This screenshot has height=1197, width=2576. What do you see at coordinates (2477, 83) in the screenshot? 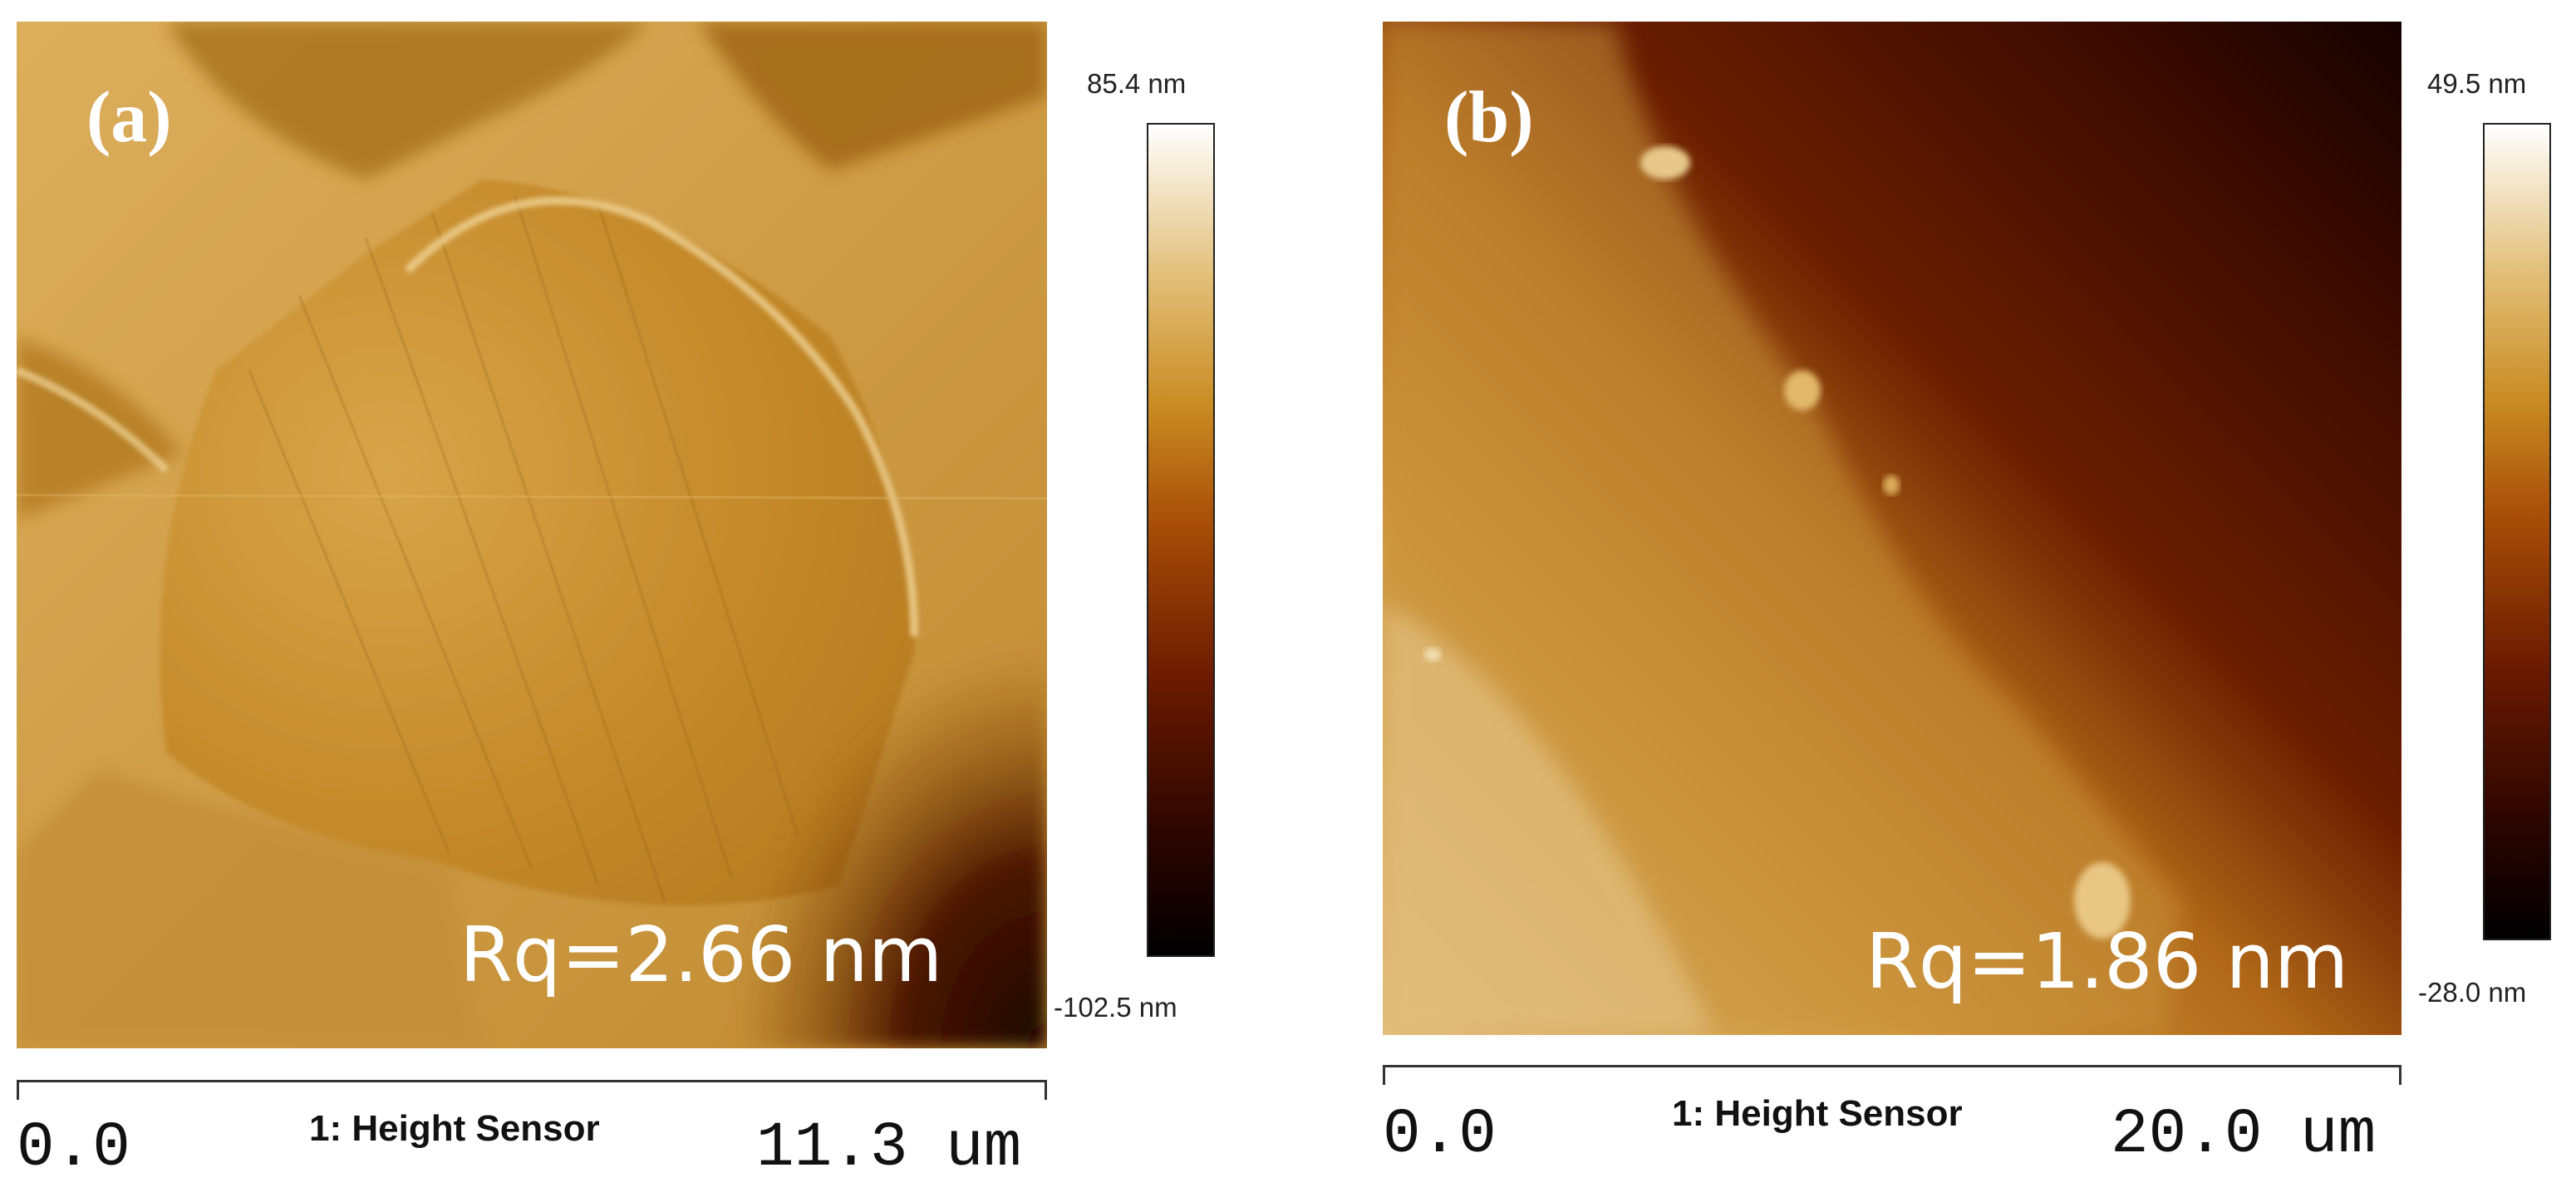
I see `colorbar-max-label-b: 49.5 nm` at bounding box center [2477, 83].